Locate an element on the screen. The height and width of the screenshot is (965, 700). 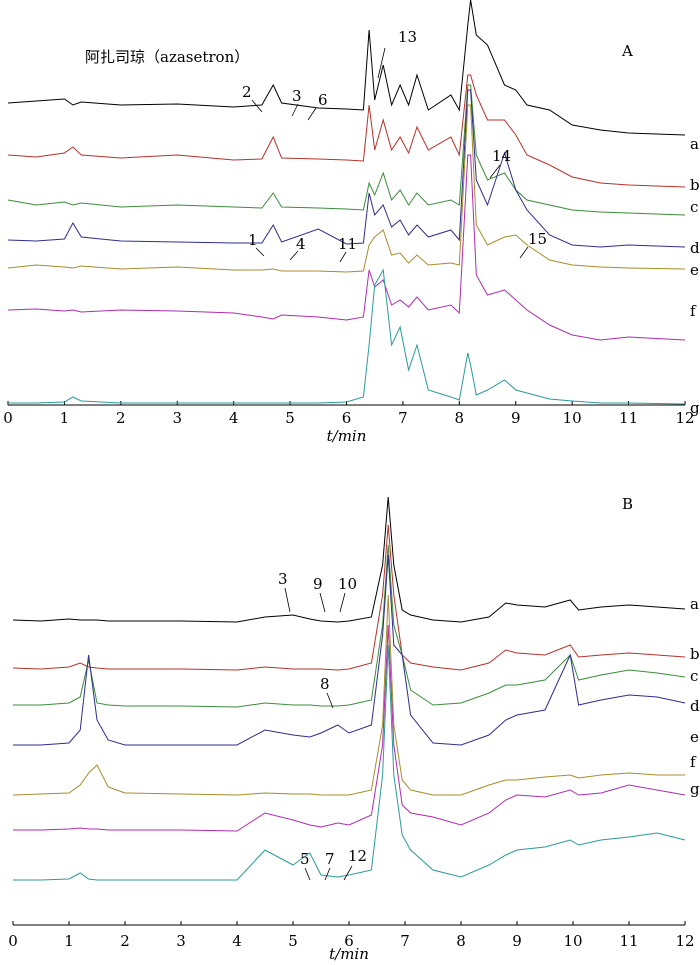
peak-annotation: 7 is located at coordinates (330, 859).